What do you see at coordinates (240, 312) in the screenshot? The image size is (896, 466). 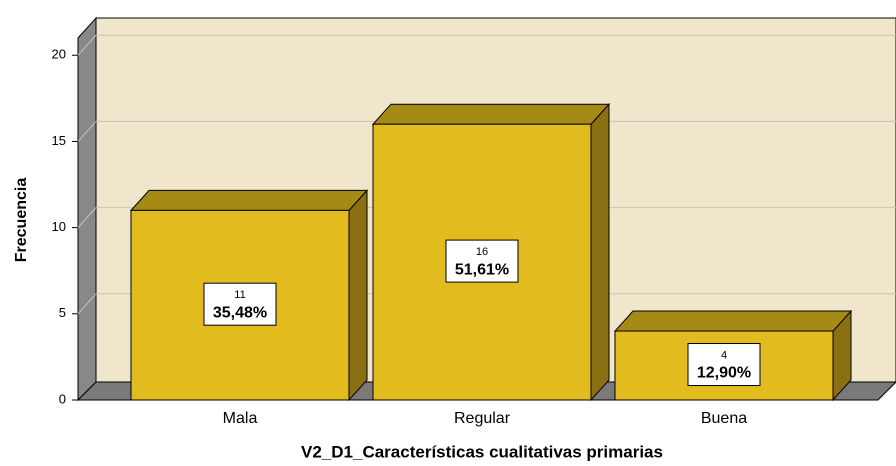 I see `percent-label: 35,48%` at bounding box center [240, 312].